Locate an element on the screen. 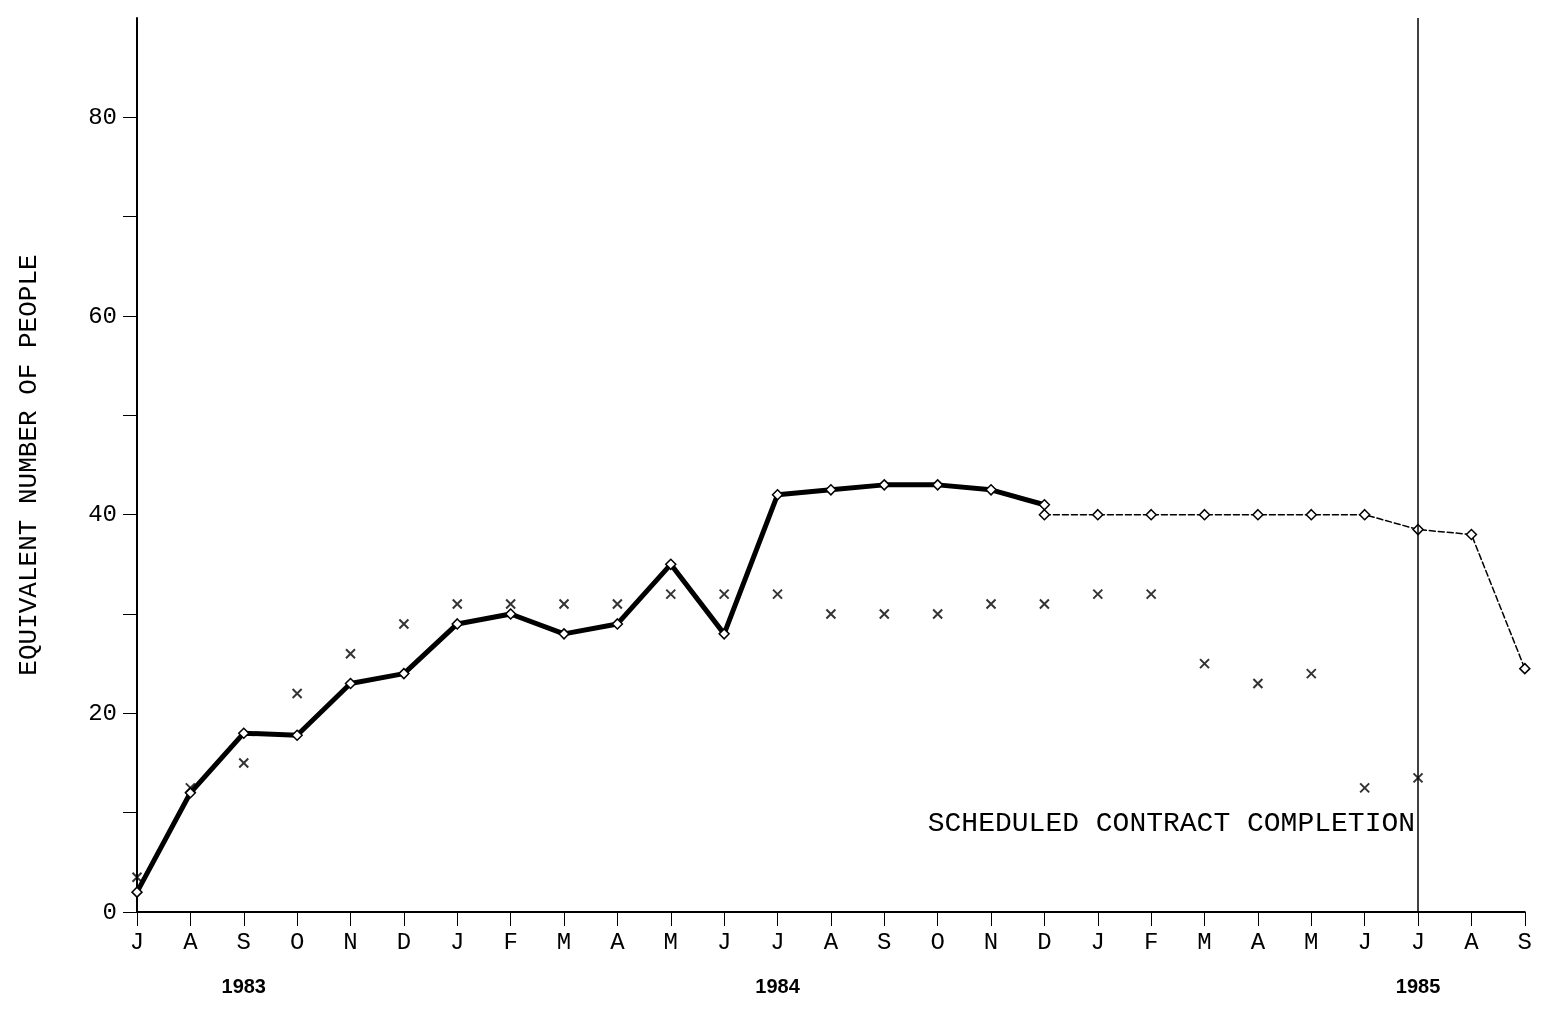 Image resolution: width=1543 pixels, height=1017 pixels. y-tick-label: 40 is located at coordinates (102, 515).